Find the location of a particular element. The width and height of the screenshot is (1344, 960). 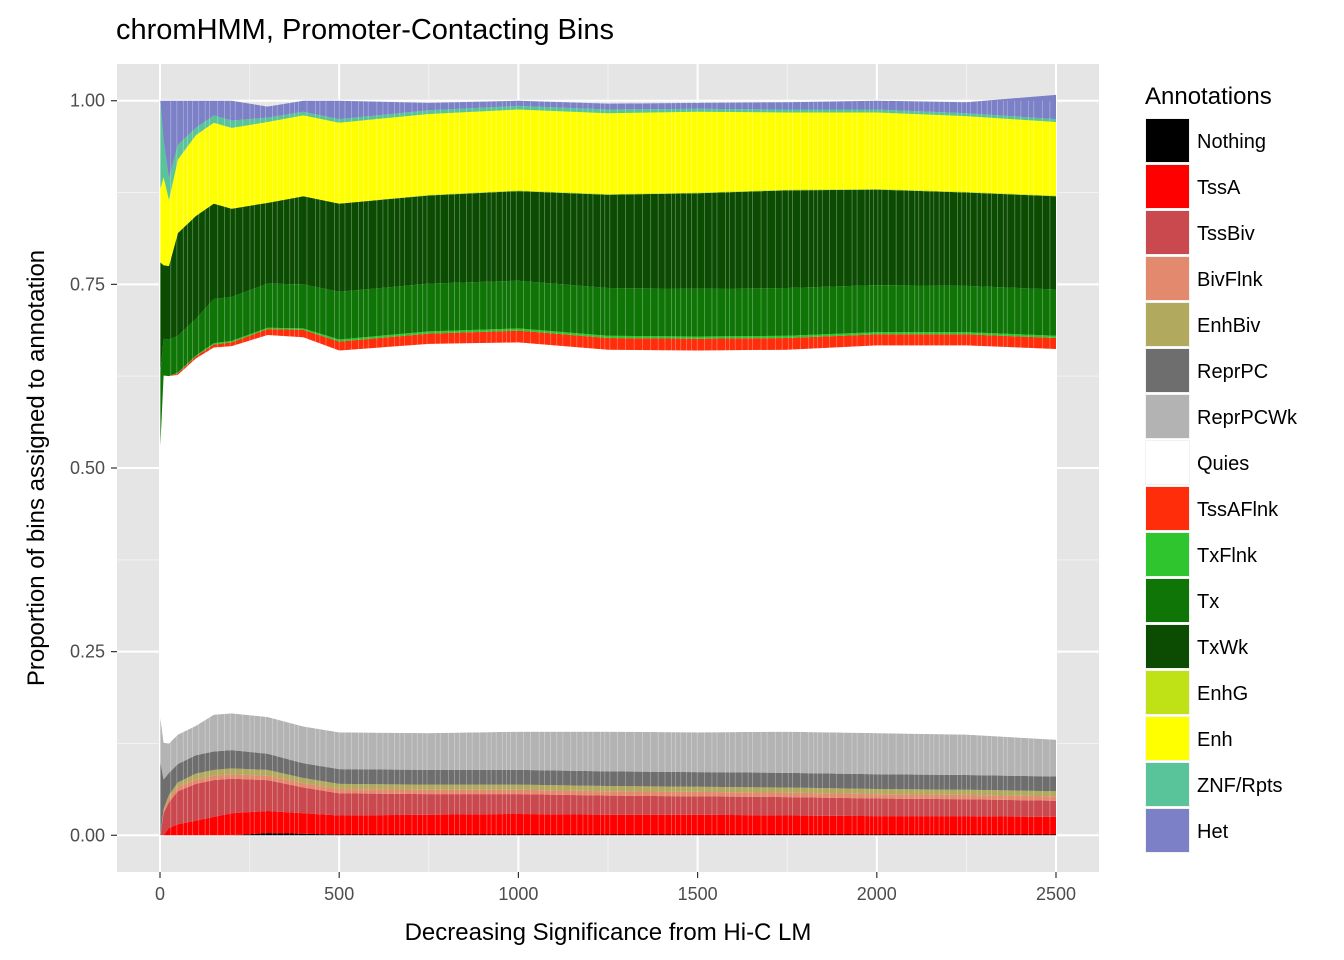

area-bivflnk is located at coordinates (608, 805).